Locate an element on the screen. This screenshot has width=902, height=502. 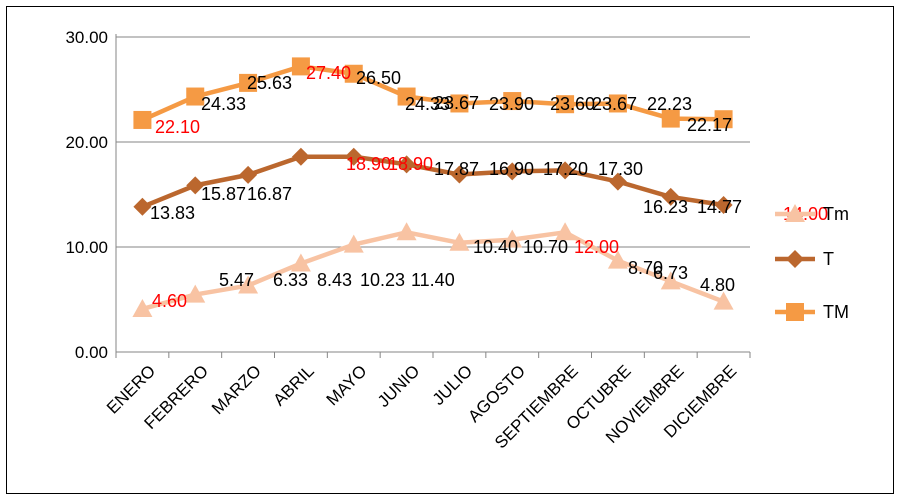
y-tick-label: 20.00 is located at coordinates (86, 142).